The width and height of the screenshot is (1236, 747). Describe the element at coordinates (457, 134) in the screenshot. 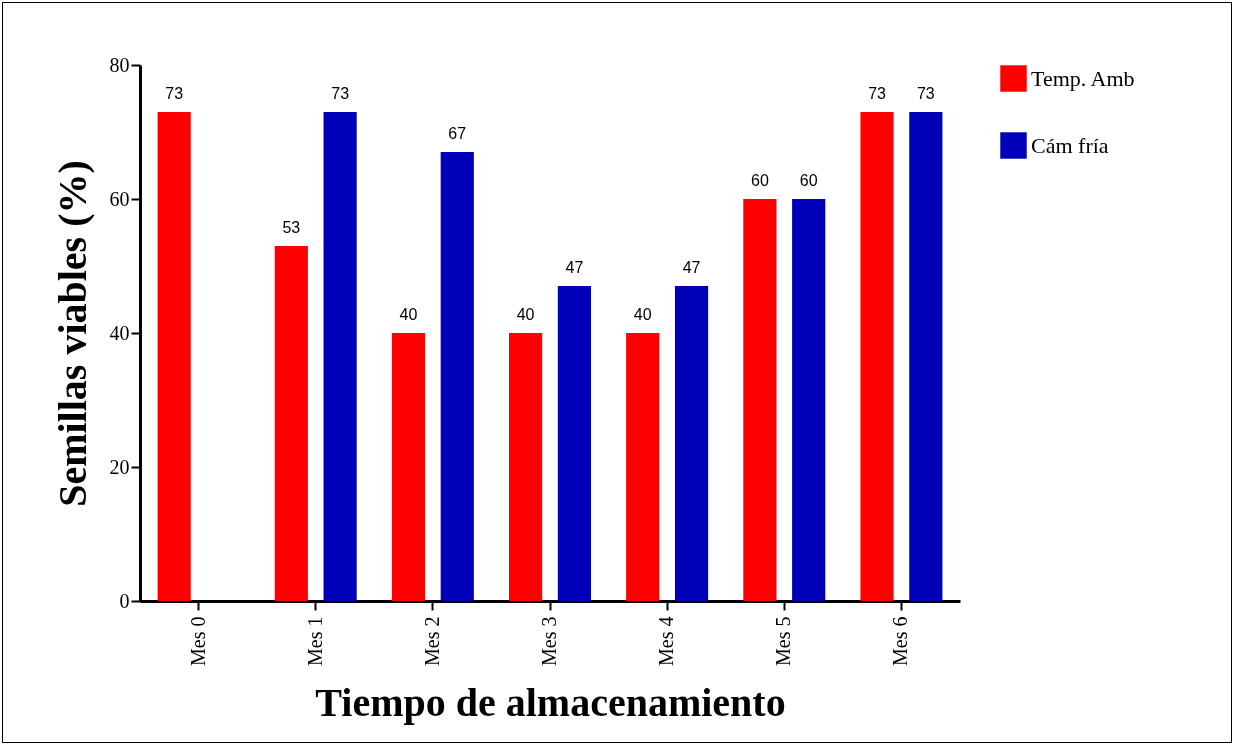

I see `data-label: 67` at that location.